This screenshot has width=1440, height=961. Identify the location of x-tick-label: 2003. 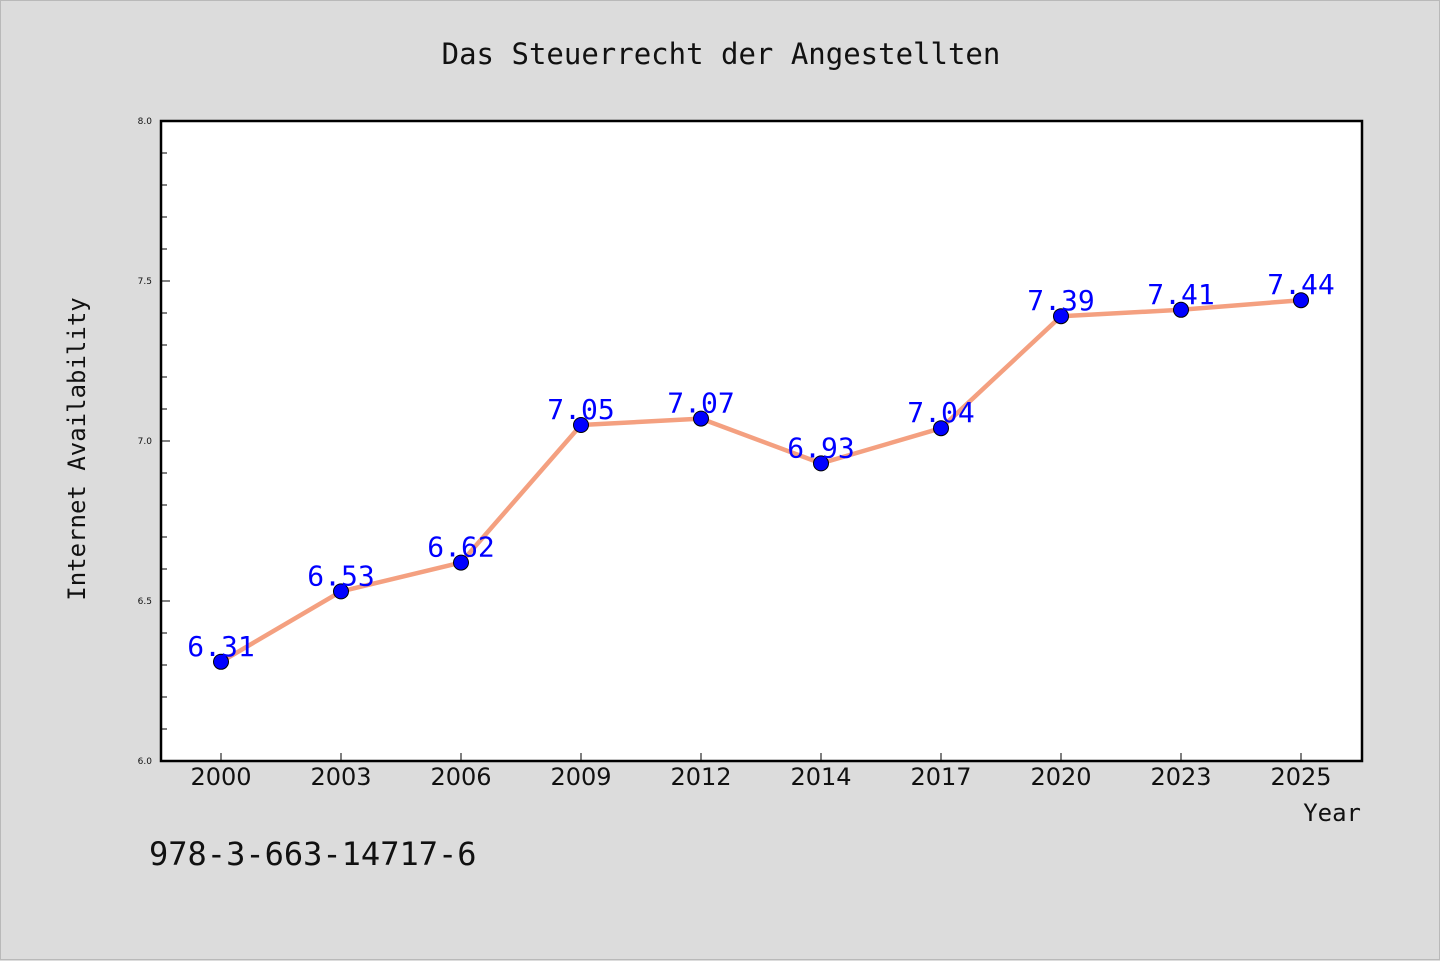
(340, 777).